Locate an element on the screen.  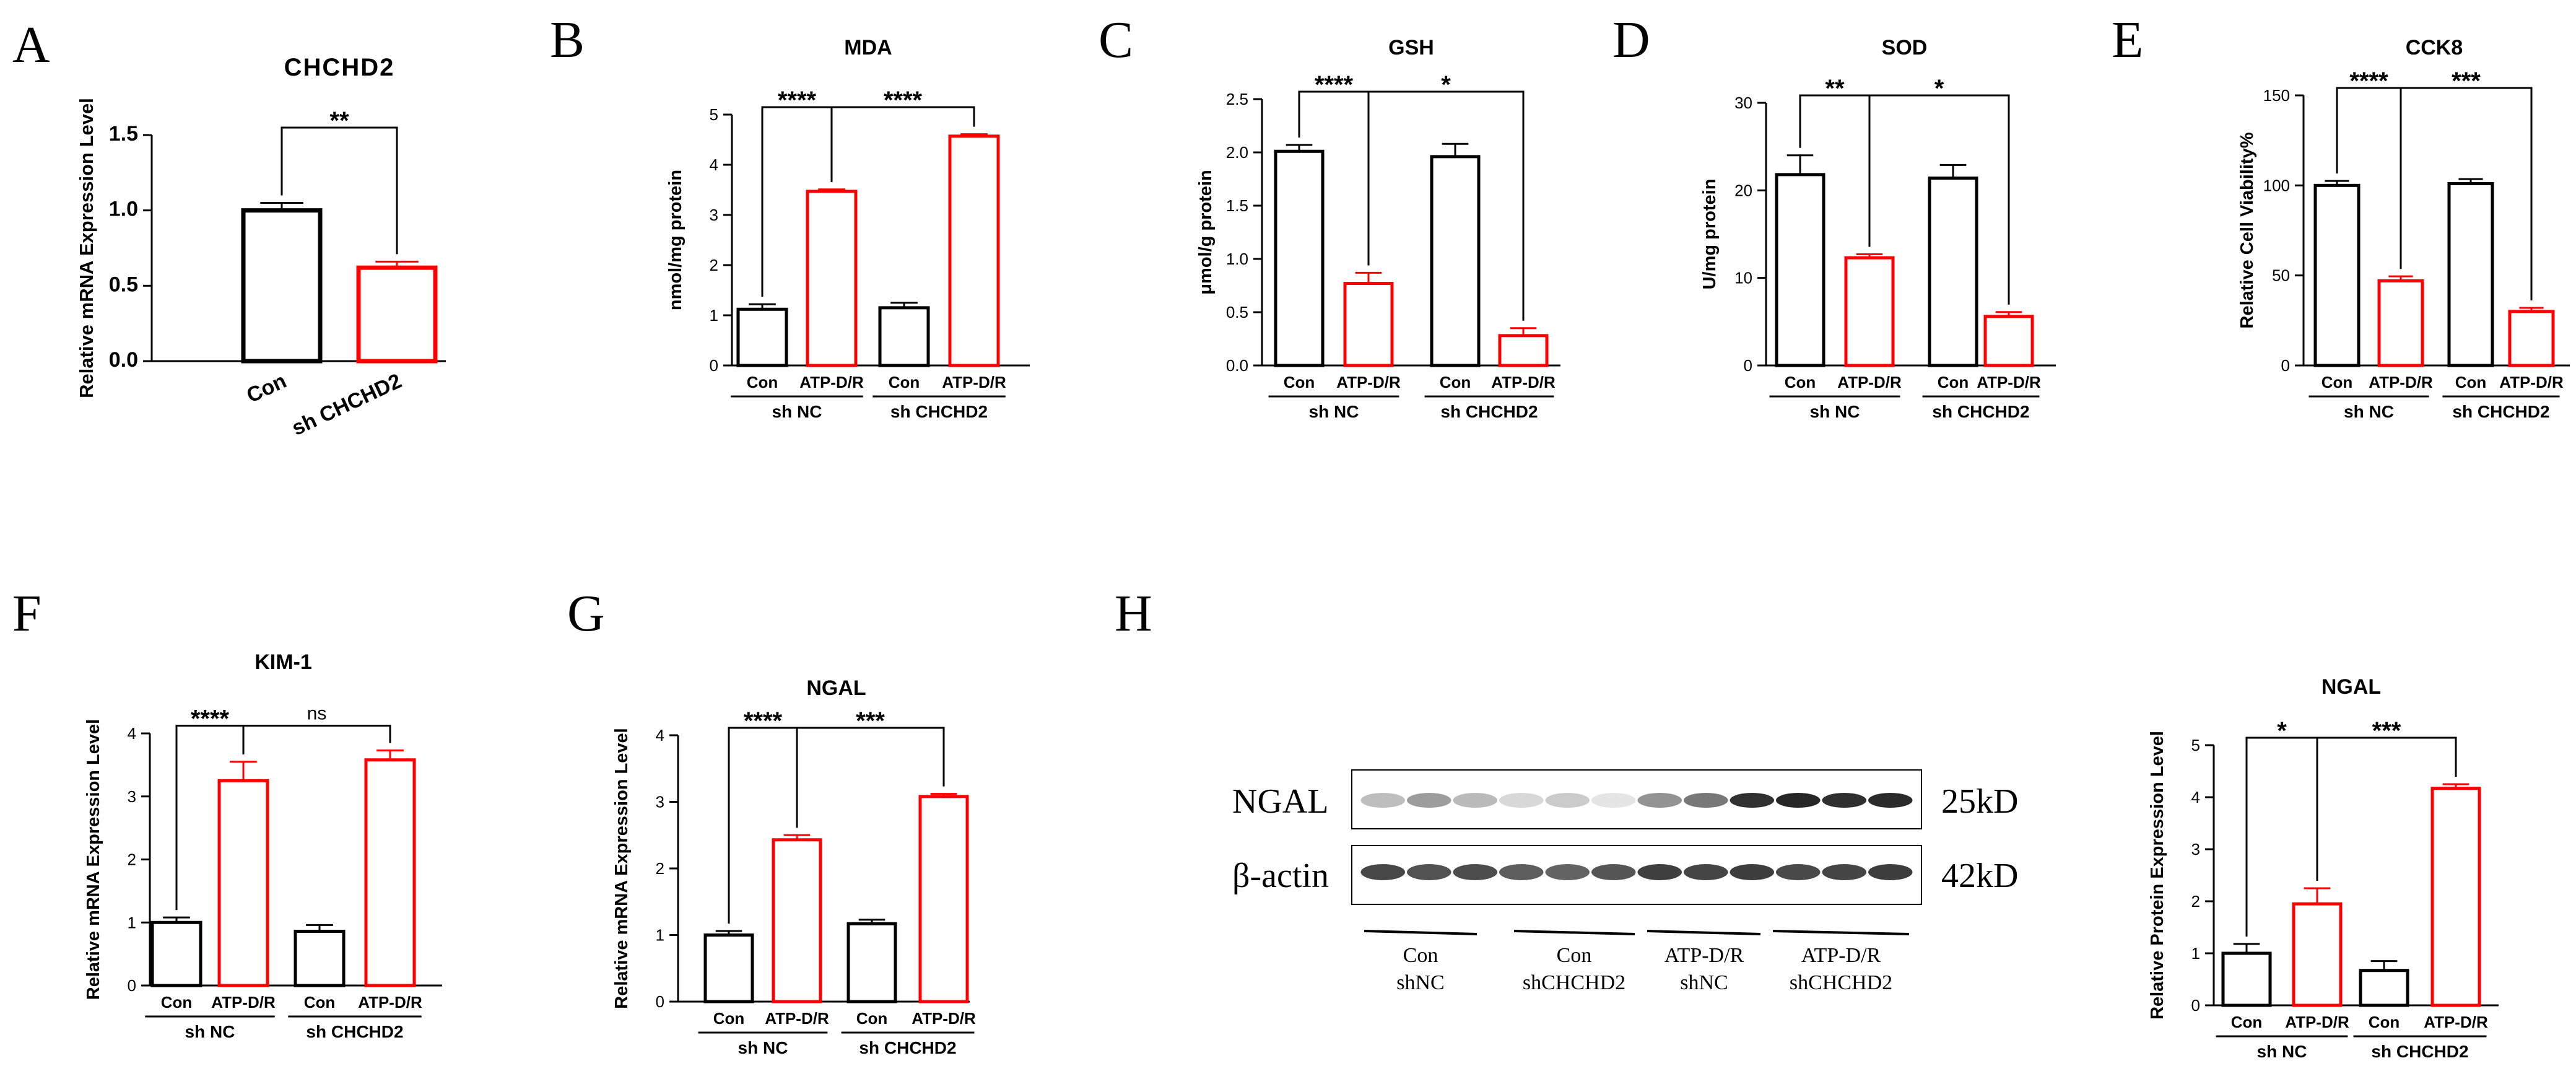
y-tick-label-a-0: 0.0 is located at coordinates (123, 360).